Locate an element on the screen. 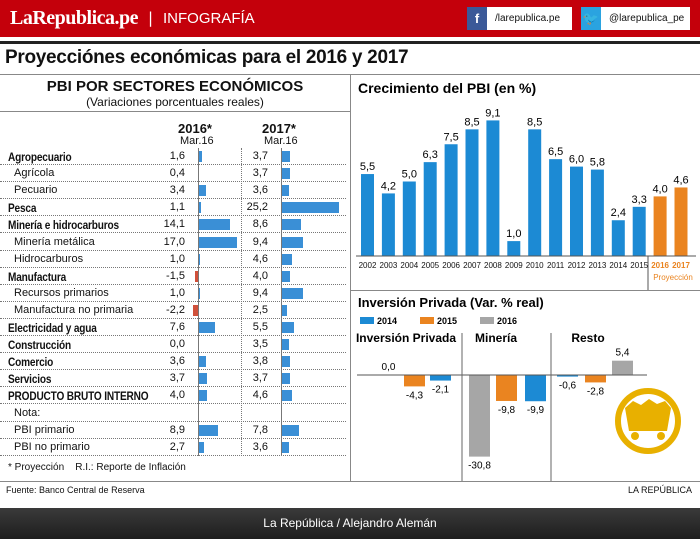  row-label: Pesca is located at coordinates (22, 208).